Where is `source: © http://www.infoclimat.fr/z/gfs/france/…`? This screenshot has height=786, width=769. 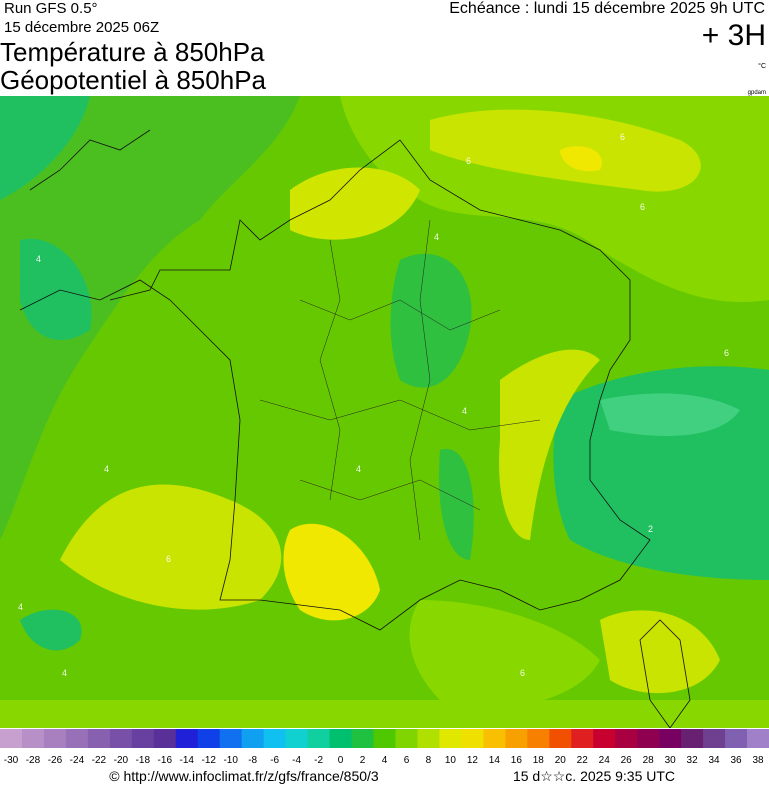 source: © http://www.infoclimat.fr/z/gfs/france/… is located at coordinates (244, 776).